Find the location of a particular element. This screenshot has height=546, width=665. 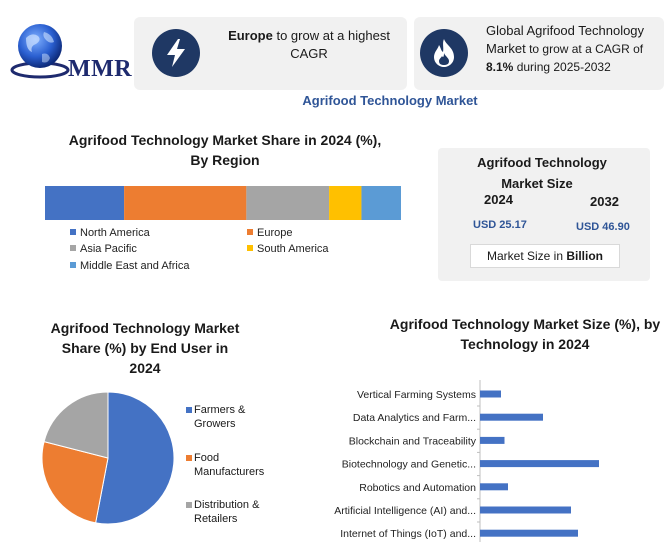

tick-label: Blockchain and Traceability is located at coordinates (413, 441).